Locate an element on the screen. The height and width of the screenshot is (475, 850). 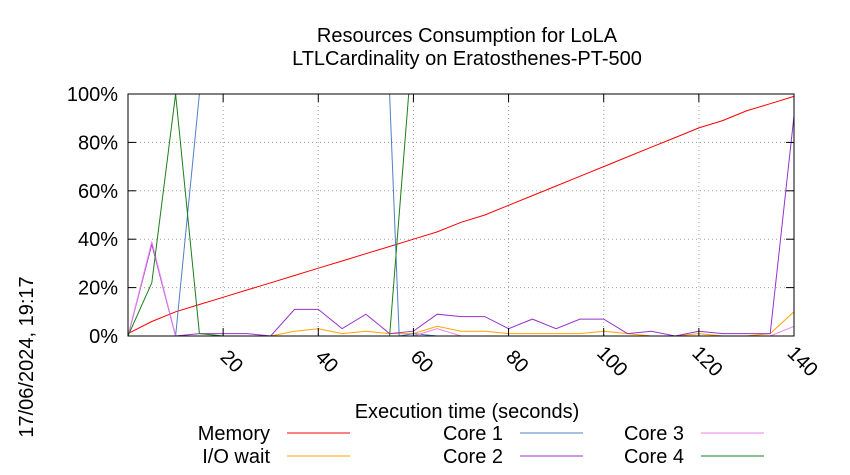
chart-title: Resources Consumption for LoLA is located at coordinates (467, 36).